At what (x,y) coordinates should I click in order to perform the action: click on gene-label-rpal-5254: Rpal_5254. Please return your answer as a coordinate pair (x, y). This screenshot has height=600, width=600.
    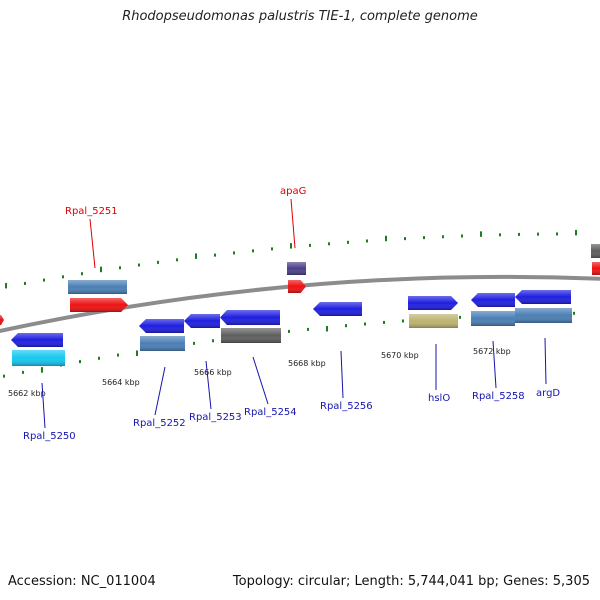
    Looking at the image, I should click on (270, 412).